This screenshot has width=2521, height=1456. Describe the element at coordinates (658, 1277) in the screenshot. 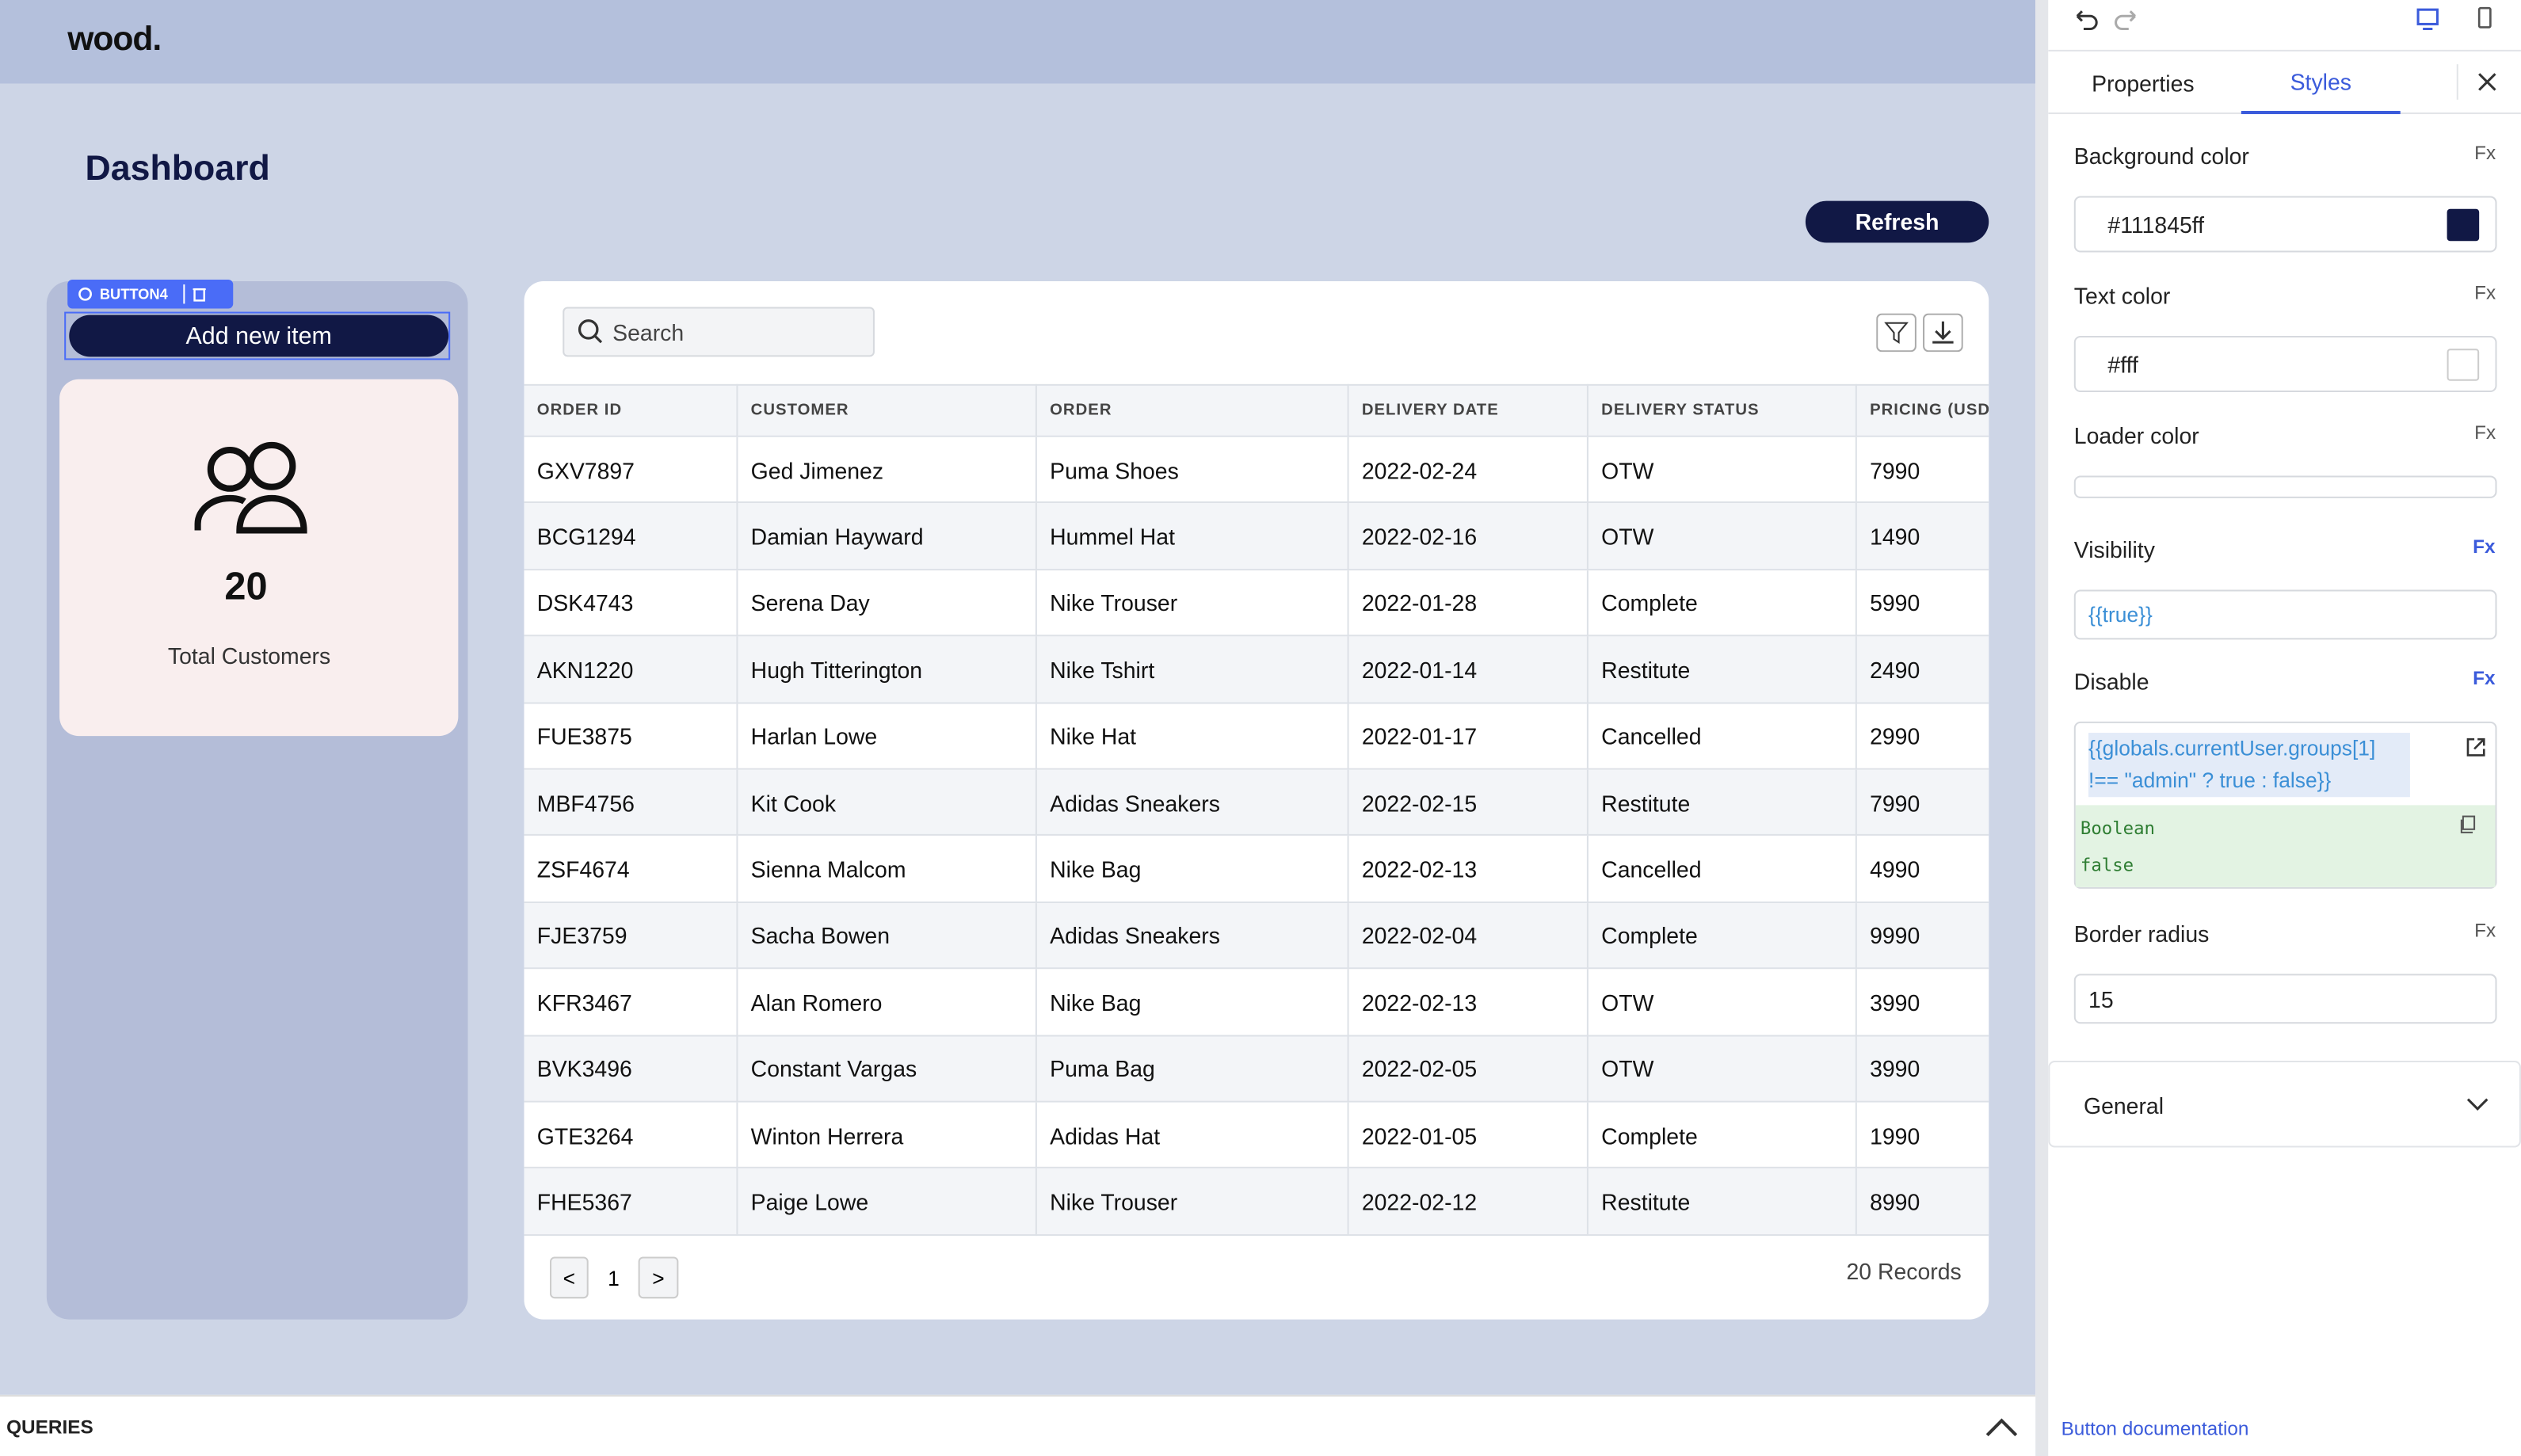

I see `next-page: >` at that location.